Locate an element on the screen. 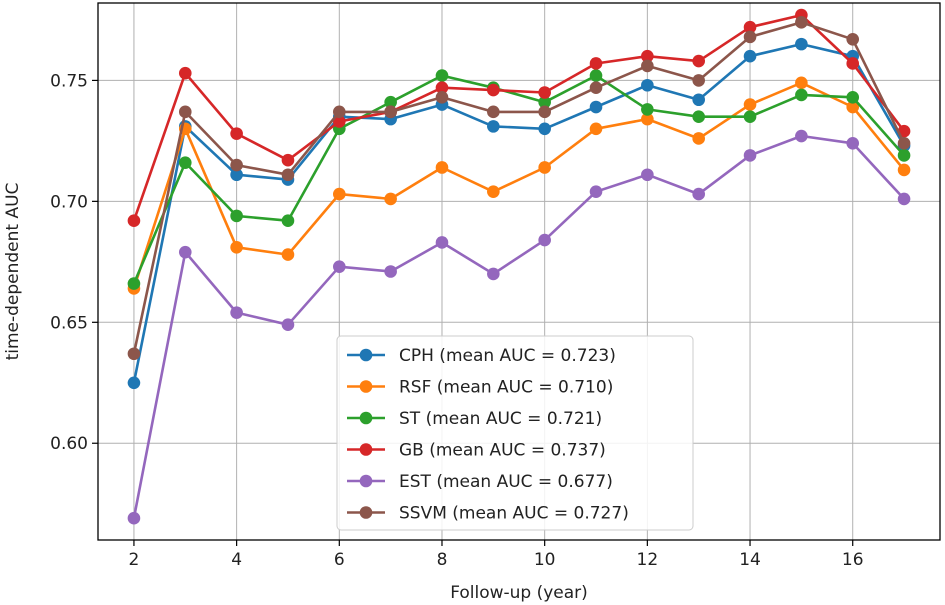 The image size is (945, 605). x-tick-label-2: 6 is located at coordinates (339, 560).